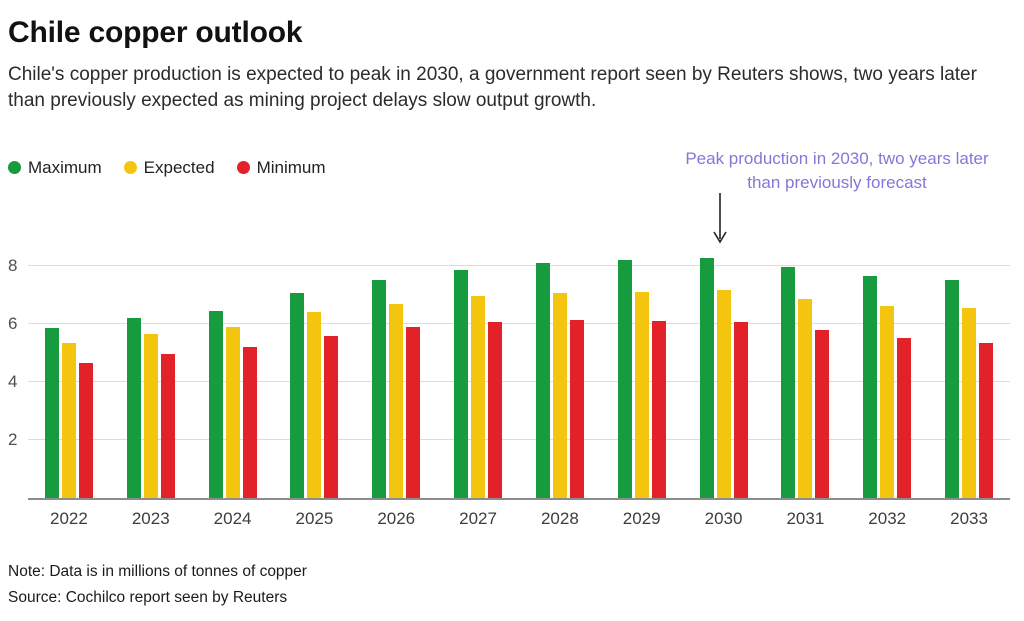  I want to click on bar-group-2023, so click(151, 373).